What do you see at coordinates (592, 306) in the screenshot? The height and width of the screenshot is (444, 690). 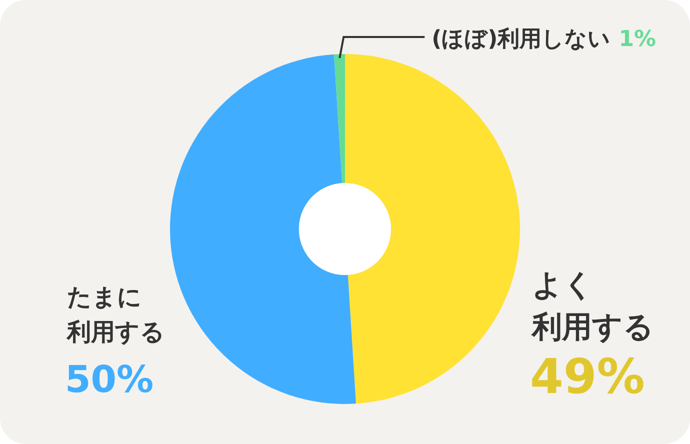 I see `slice-label: よく利用する` at bounding box center [592, 306].